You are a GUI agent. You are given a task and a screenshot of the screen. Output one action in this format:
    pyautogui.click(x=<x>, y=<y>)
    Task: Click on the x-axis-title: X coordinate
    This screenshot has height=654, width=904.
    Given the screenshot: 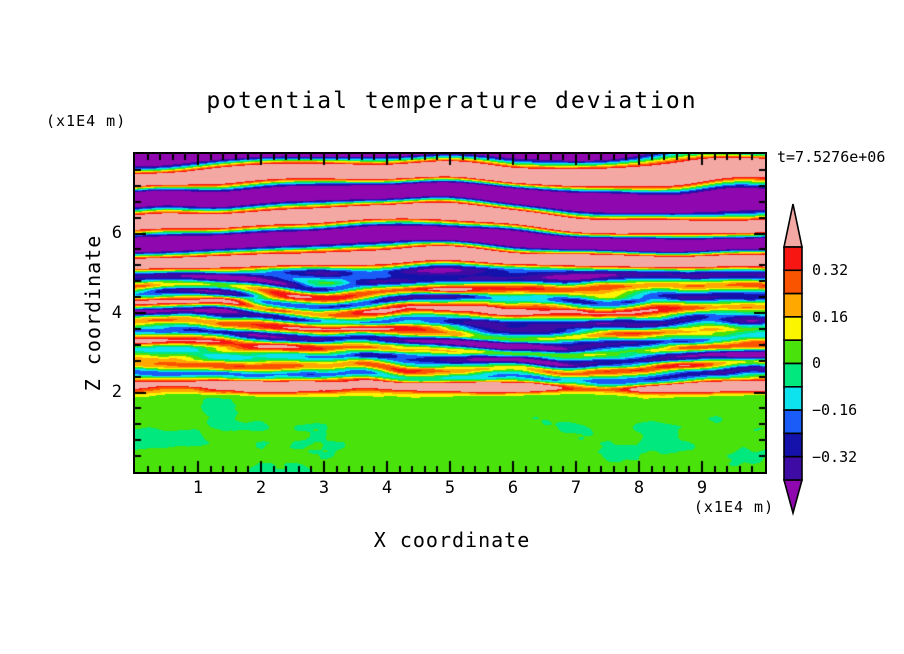 What is the action you would take?
    pyautogui.click(x=452, y=540)
    